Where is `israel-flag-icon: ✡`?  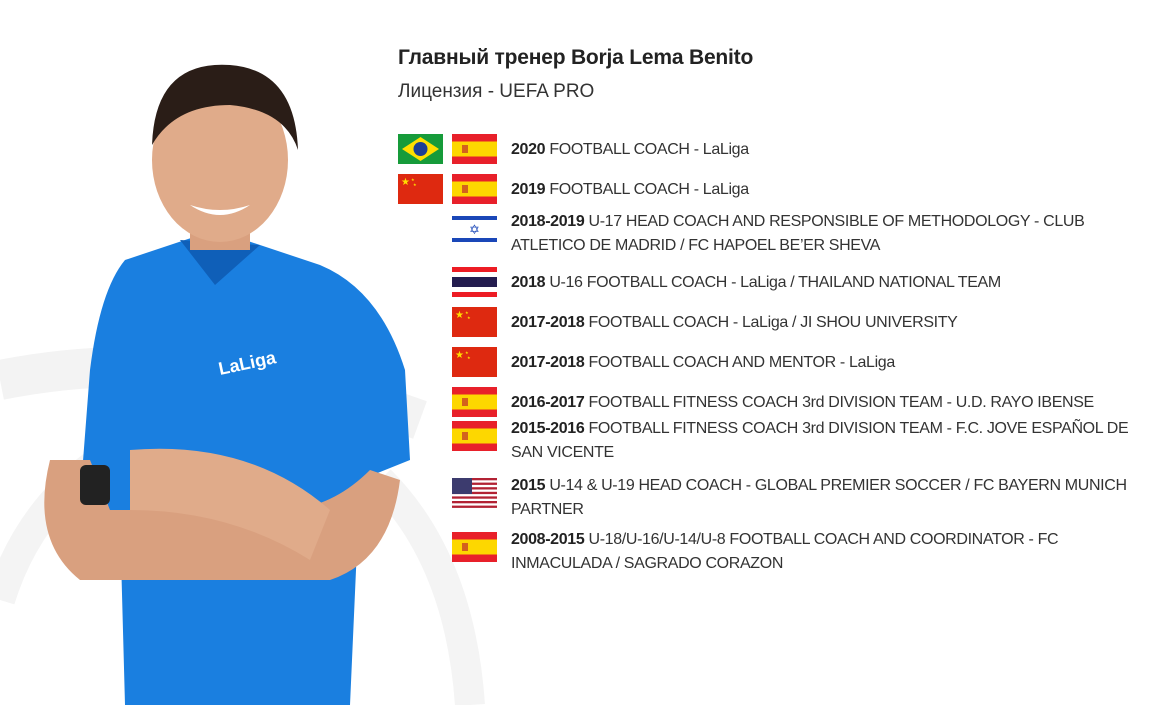
israel-flag-icon: ✡ is located at coordinates (474, 229).